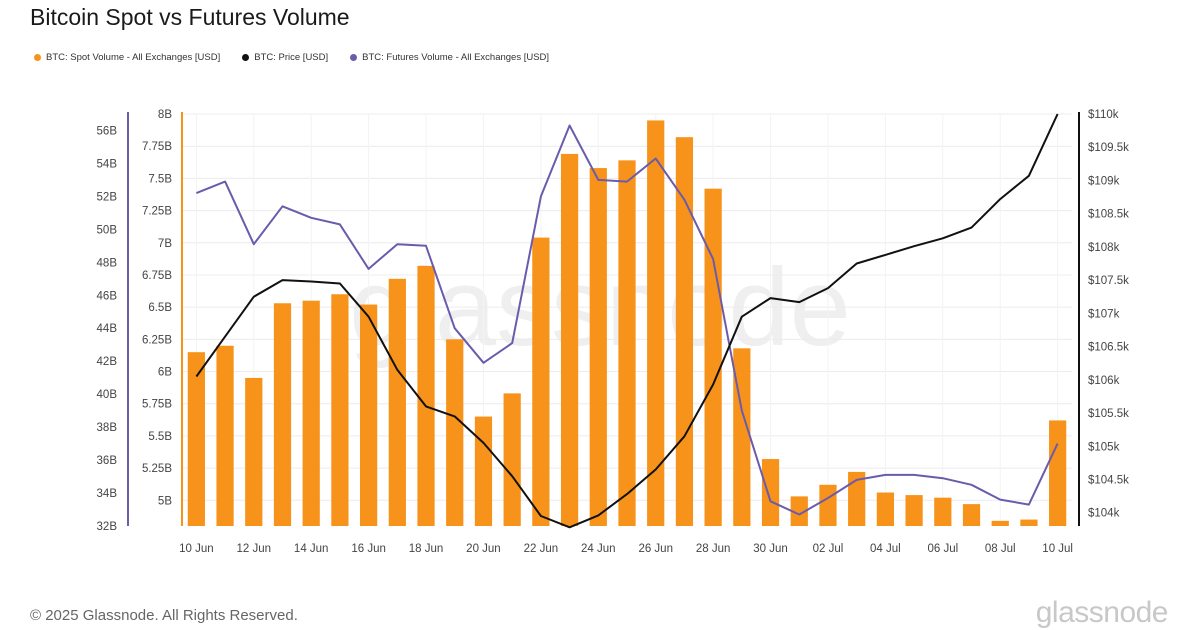 The image size is (1200, 630). I want to click on legend-label-price: BTC: Price [USD], so click(291, 57).